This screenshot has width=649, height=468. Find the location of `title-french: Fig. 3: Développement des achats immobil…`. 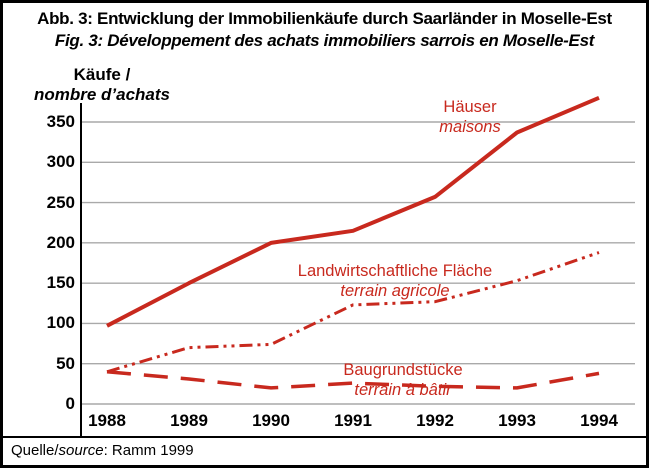

title-french: Fig. 3: Développement des achats immobil… is located at coordinates (324, 40).